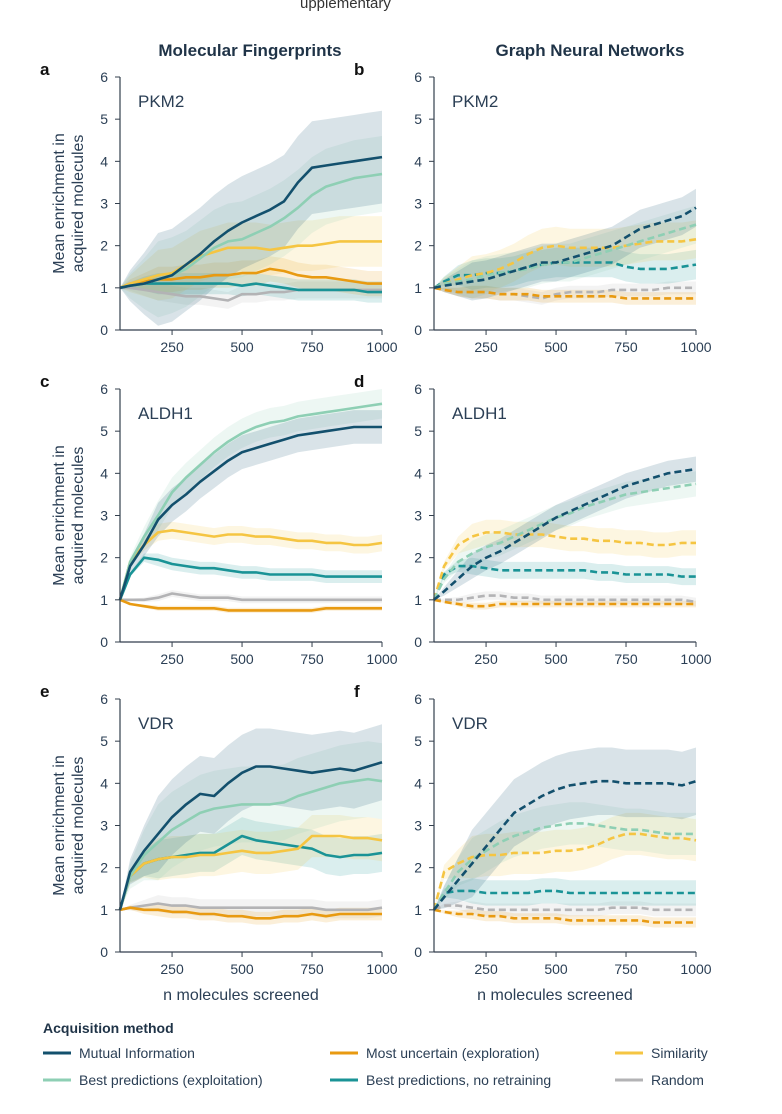 The image size is (782, 1114). I want to click on panel-letter: f, so click(357, 691).